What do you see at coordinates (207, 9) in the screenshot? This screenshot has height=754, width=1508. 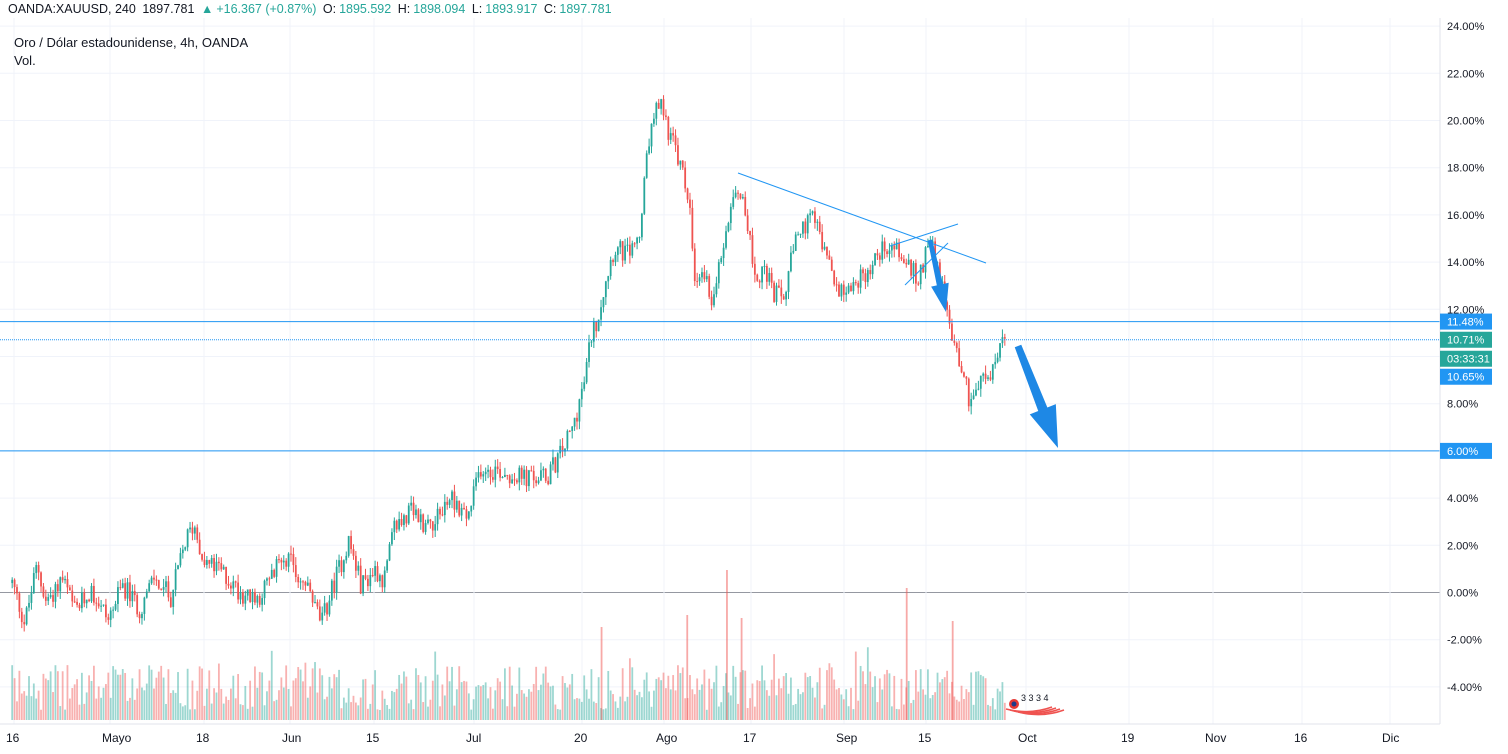 I see `price-change-up-icon: ▲` at bounding box center [207, 9].